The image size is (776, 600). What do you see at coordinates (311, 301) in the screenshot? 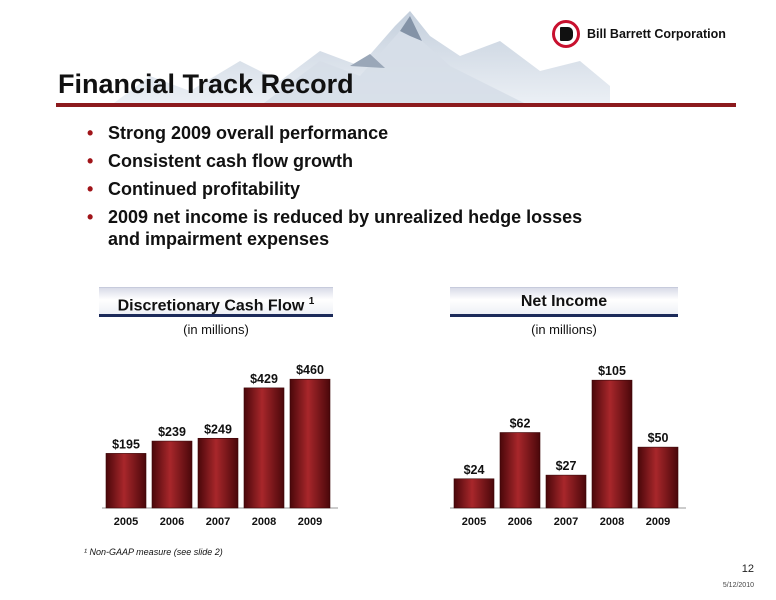
I see `footnote-marker: 1` at bounding box center [311, 301].